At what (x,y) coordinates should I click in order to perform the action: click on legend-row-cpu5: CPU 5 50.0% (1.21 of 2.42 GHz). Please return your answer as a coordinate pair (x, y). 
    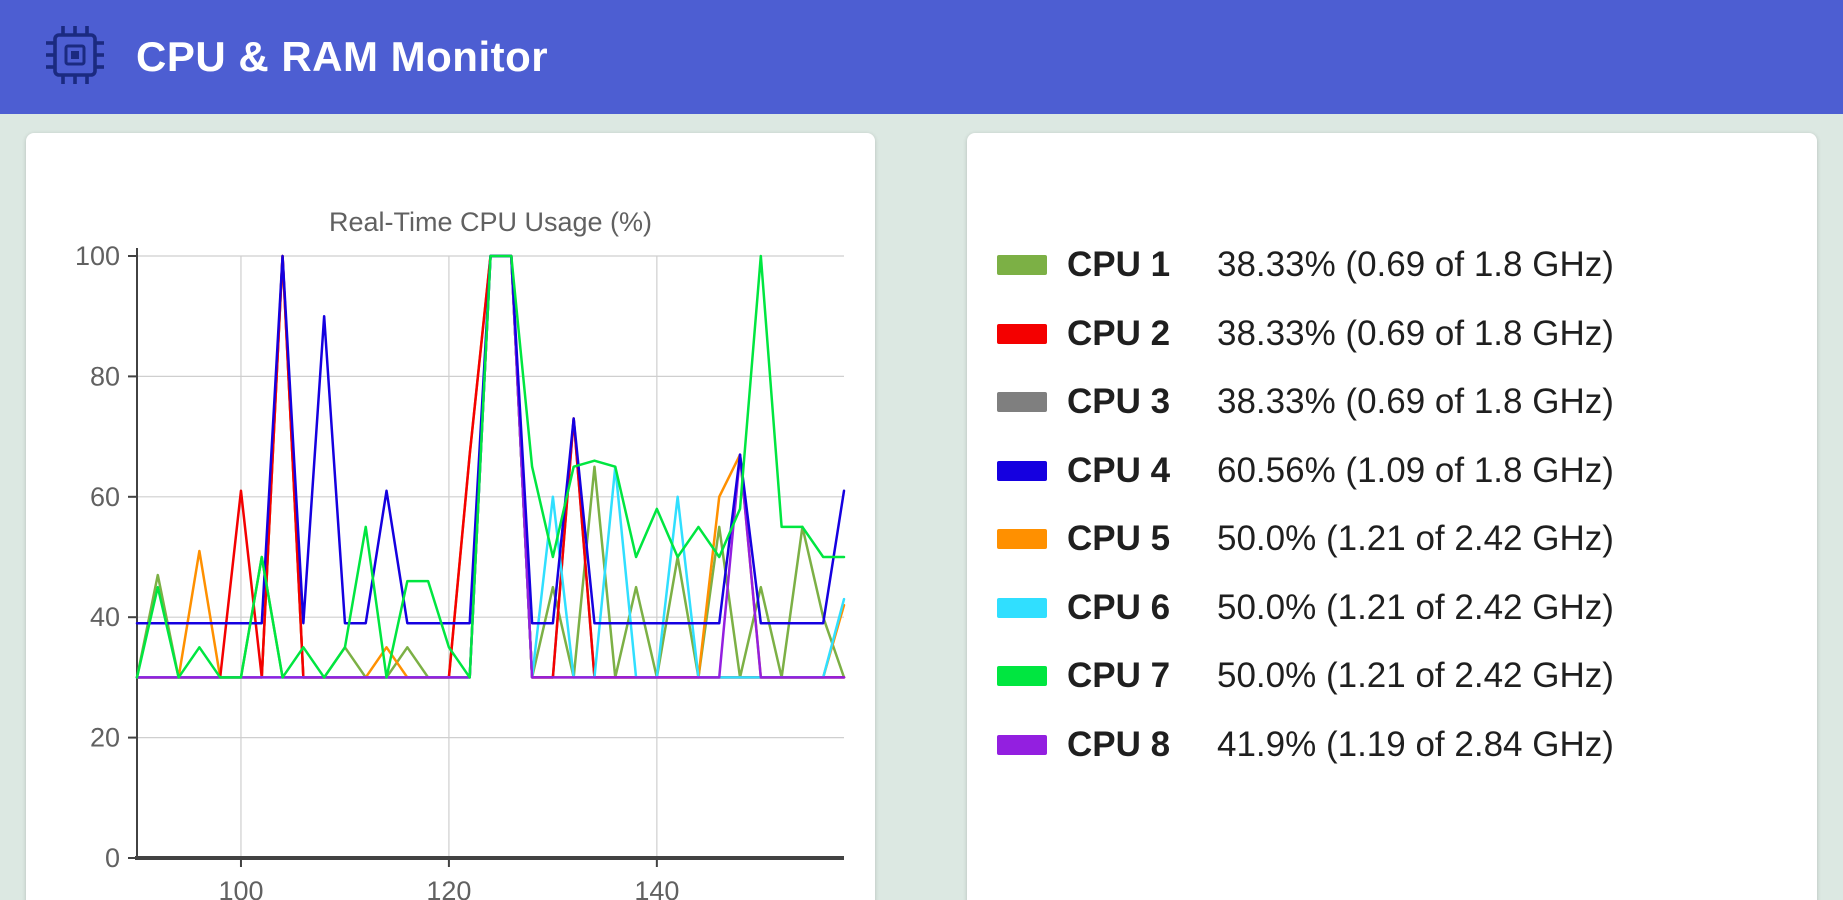
    Looking at the image, I should click on (1407, 539).